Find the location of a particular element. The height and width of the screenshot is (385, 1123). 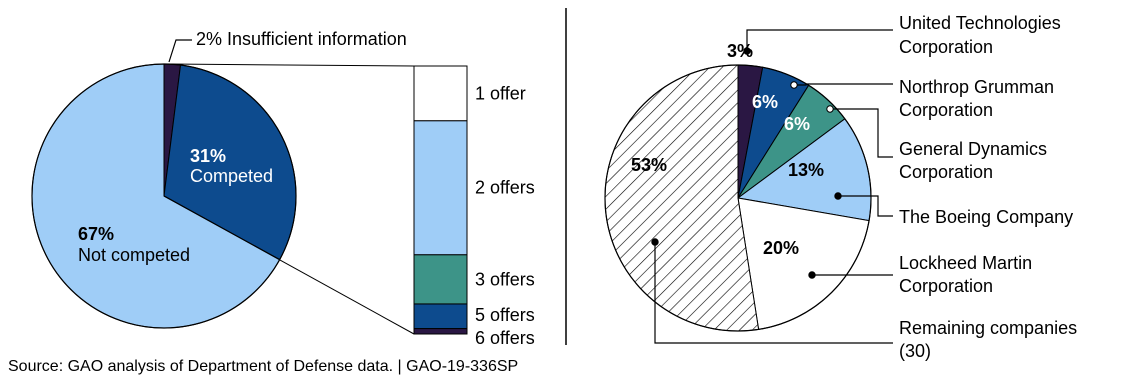

leader-general-dynamics-corporation is located at coordinates (861, 133).